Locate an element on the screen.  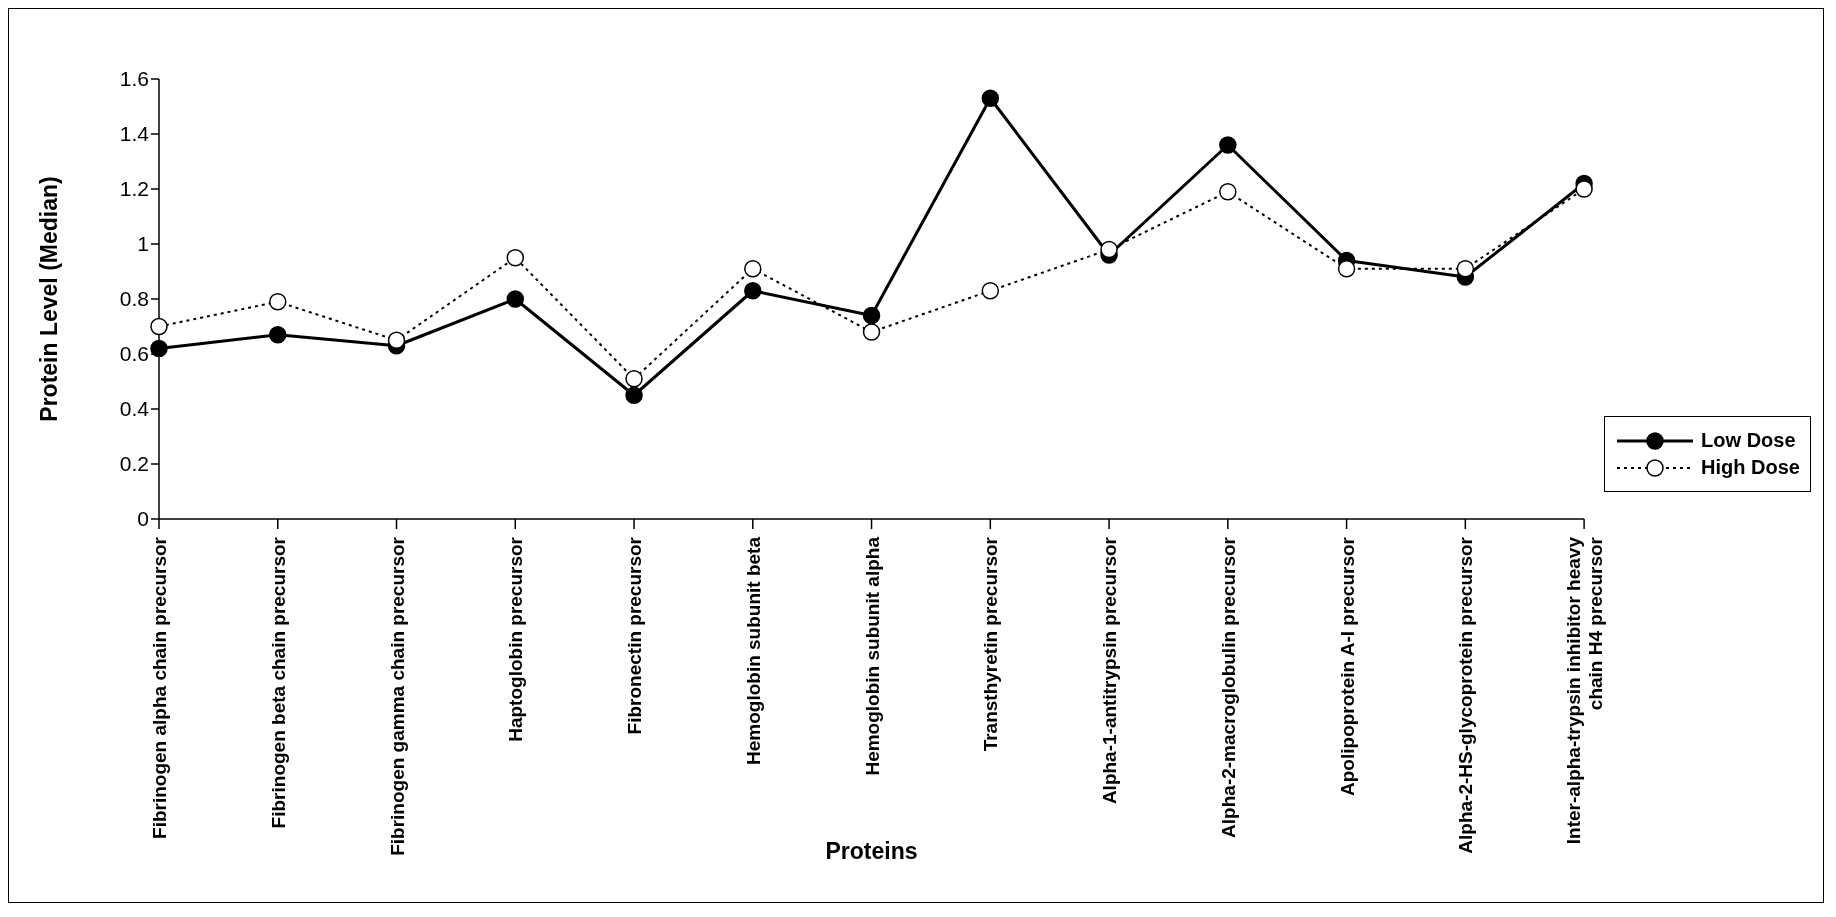
y-tick-label: 1.4 is located at coordinates (134, 134).